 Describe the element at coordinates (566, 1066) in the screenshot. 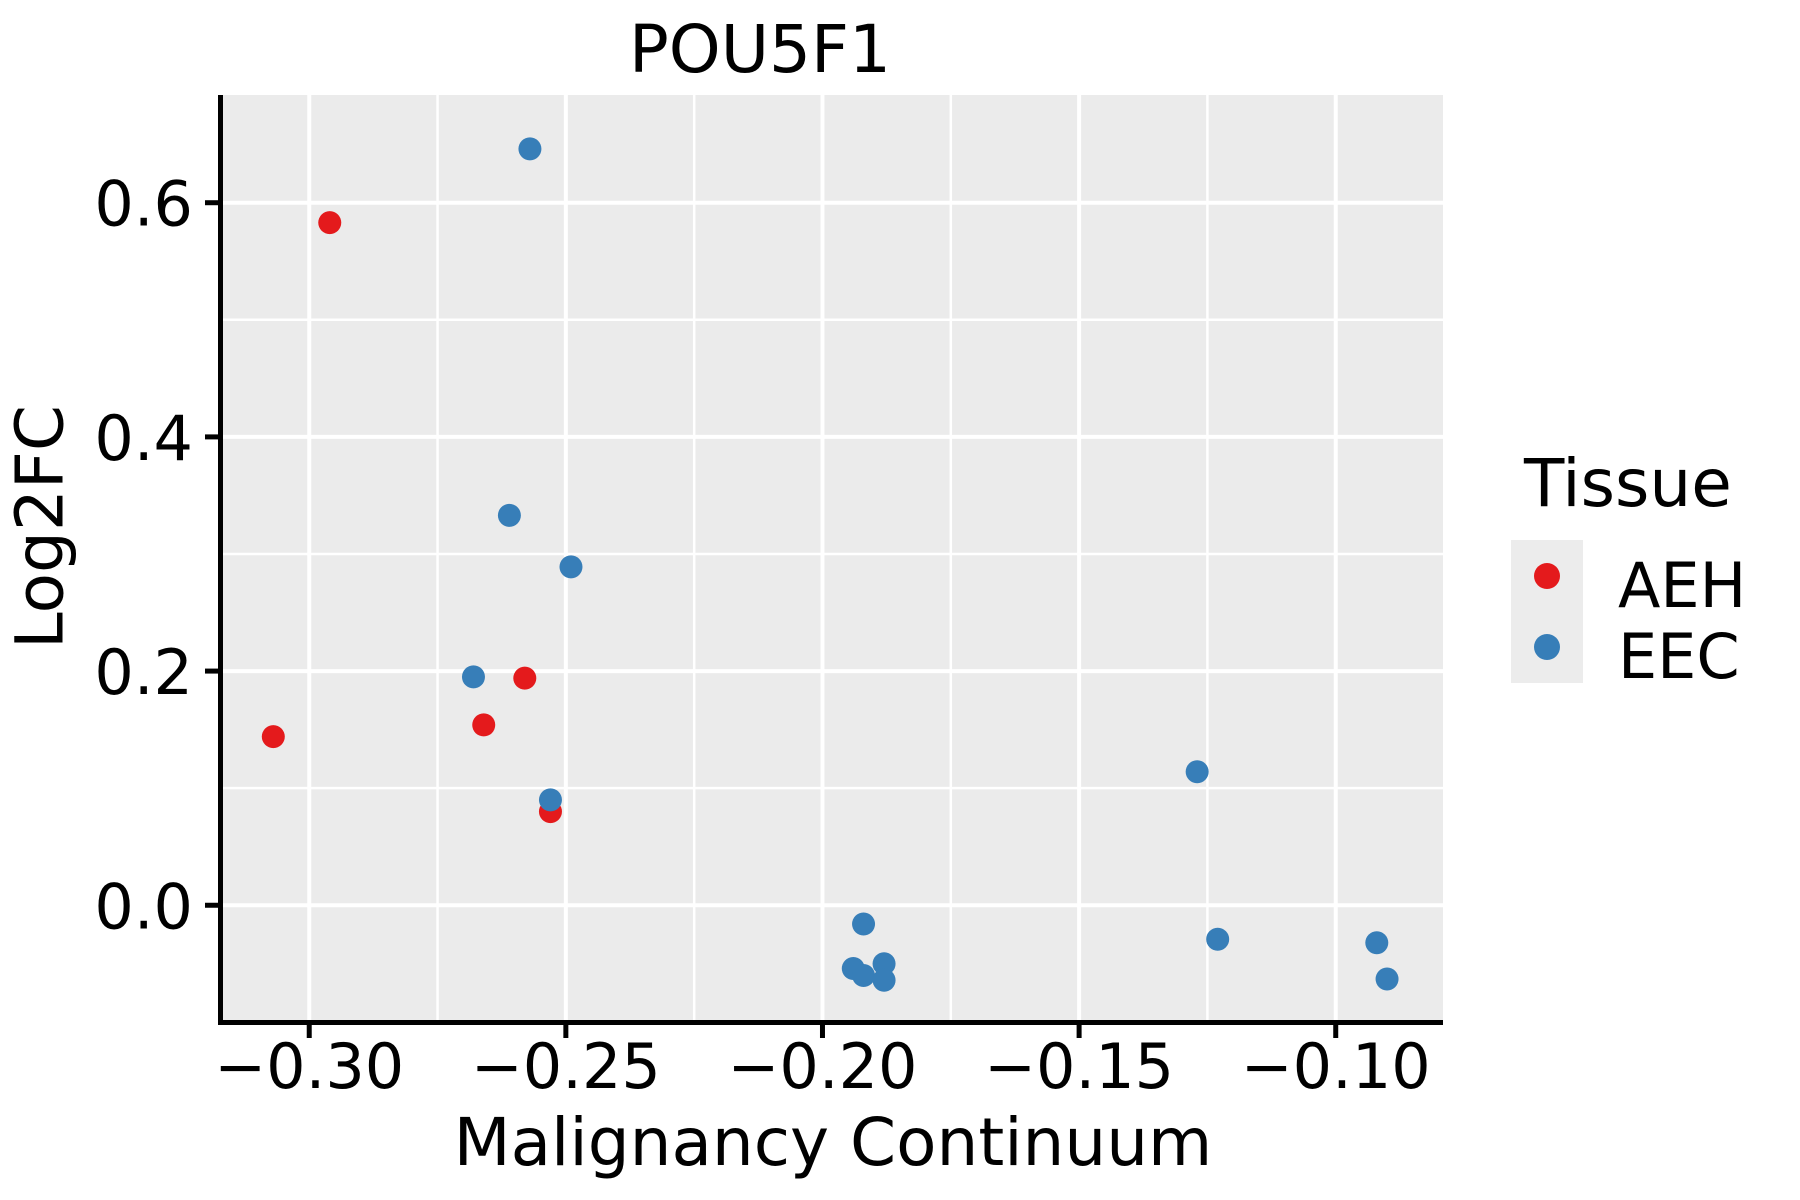

I see `x-tick-label: −0.25` at that location.